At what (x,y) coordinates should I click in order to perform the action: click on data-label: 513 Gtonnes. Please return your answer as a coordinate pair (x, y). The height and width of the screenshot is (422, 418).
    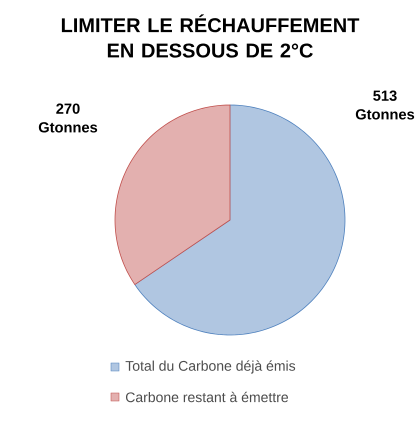
    Looking at the image, I should click on (385, 105).